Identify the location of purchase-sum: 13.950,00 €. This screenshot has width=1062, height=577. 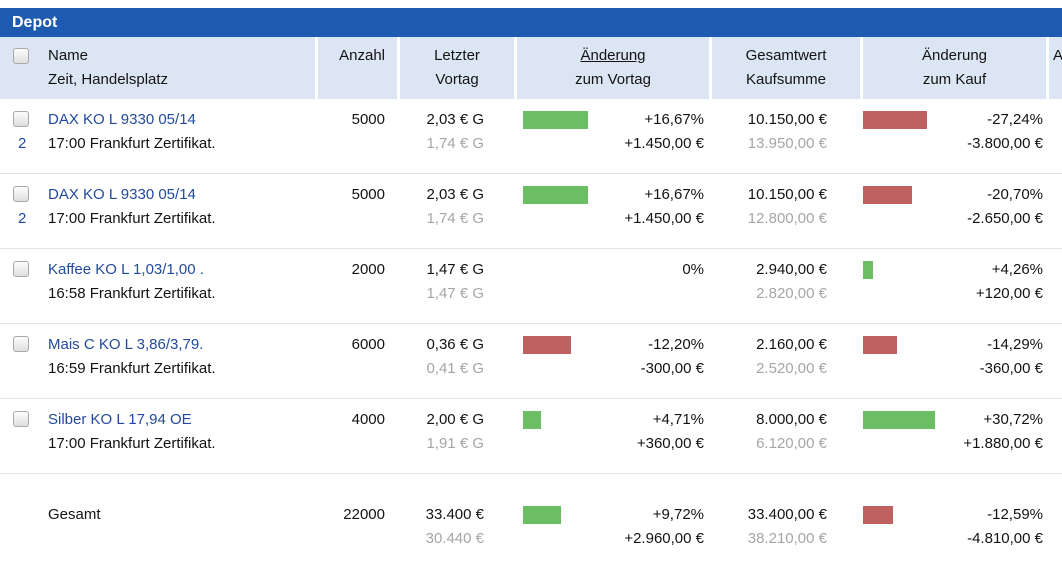
(787, 143).